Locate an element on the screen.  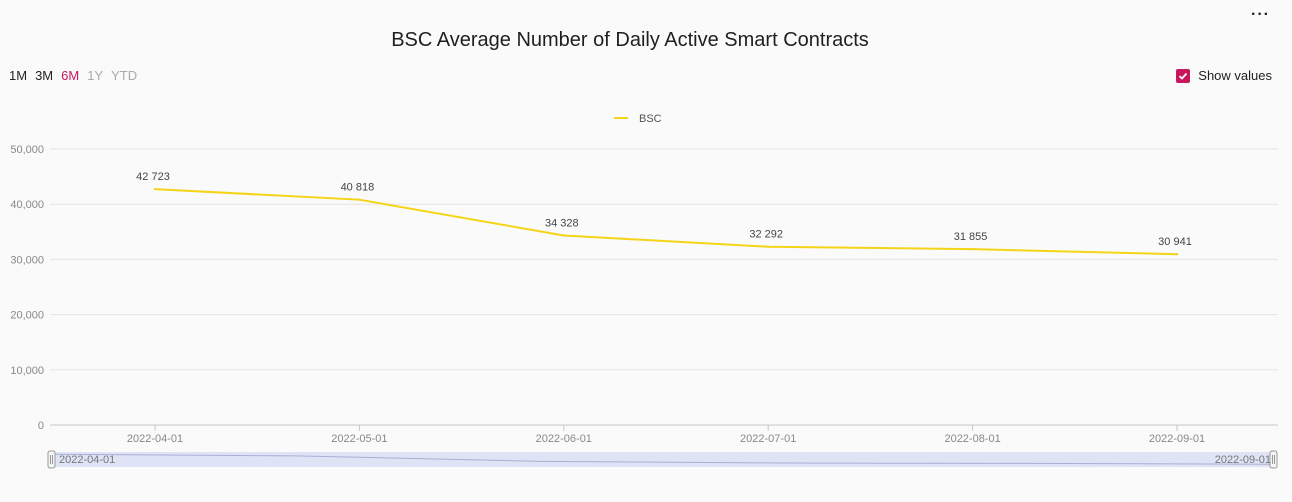
data-label: 32 292 is located at coordinates (766, 235).